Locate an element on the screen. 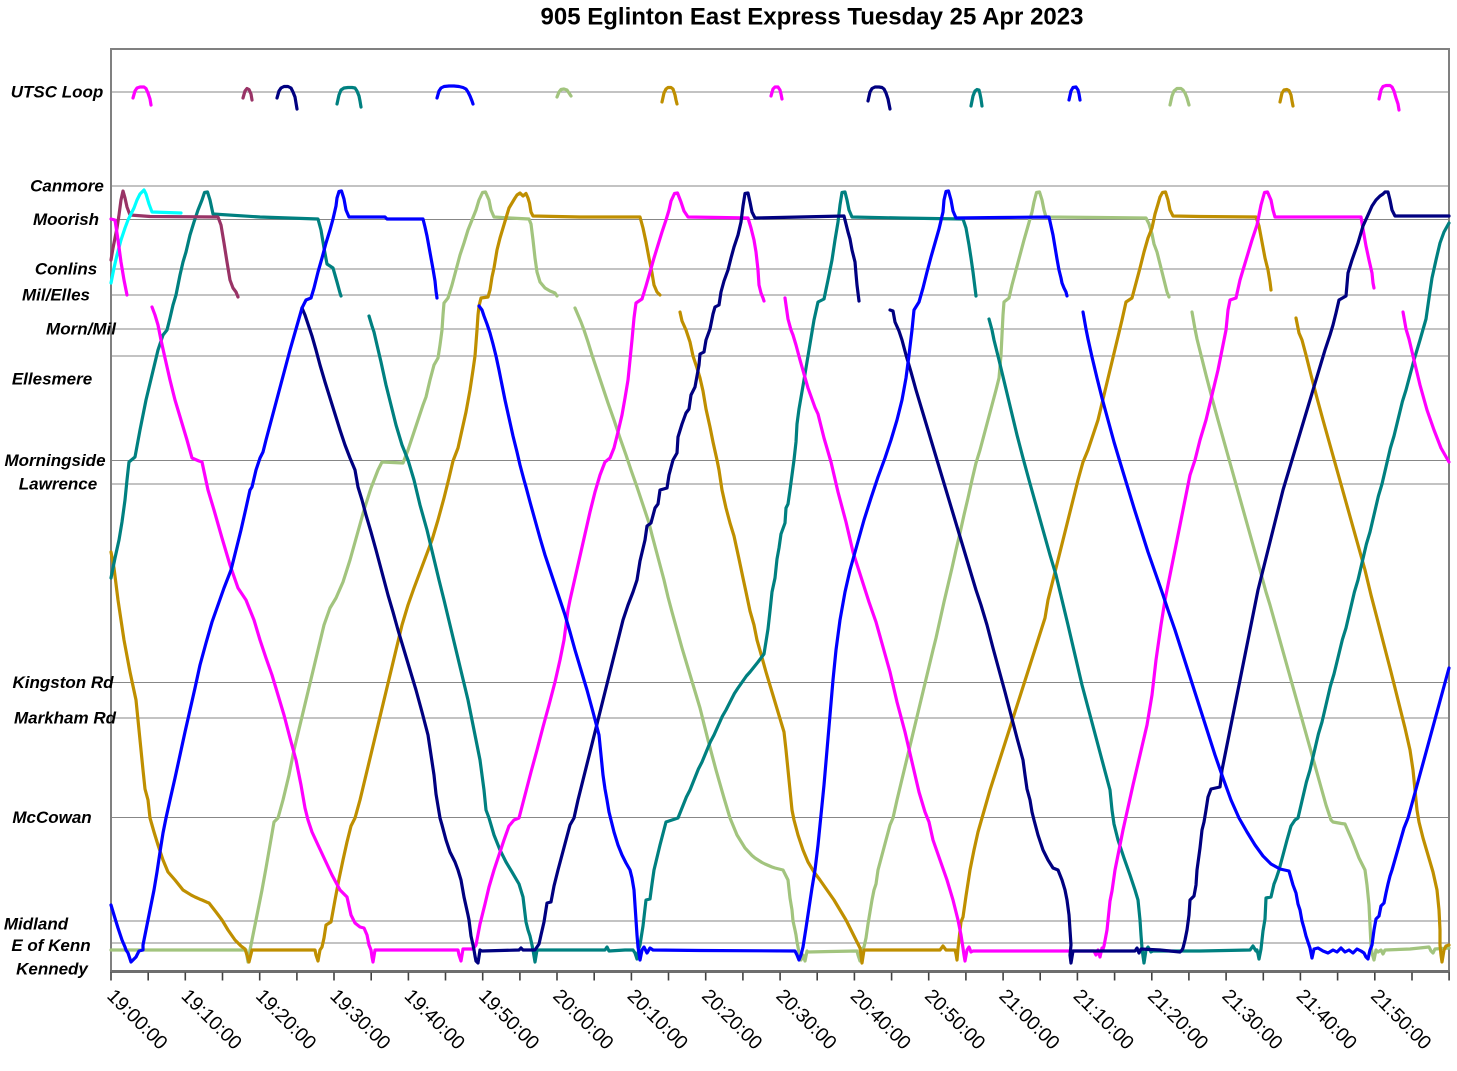 The image size is (1457, 1071). svg-text: Markham Rd is located at coordinates (65, 717).